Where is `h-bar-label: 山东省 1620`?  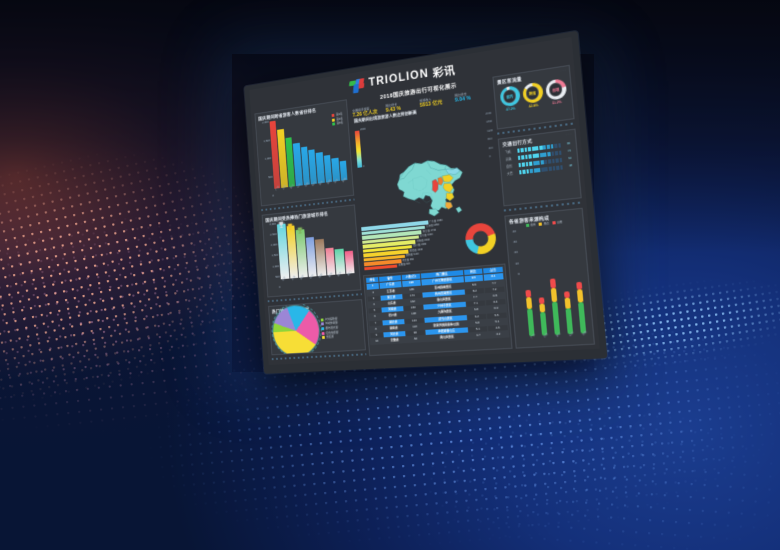
h-bar-label: 山东省 1620 is located at coordinates (426, 235).